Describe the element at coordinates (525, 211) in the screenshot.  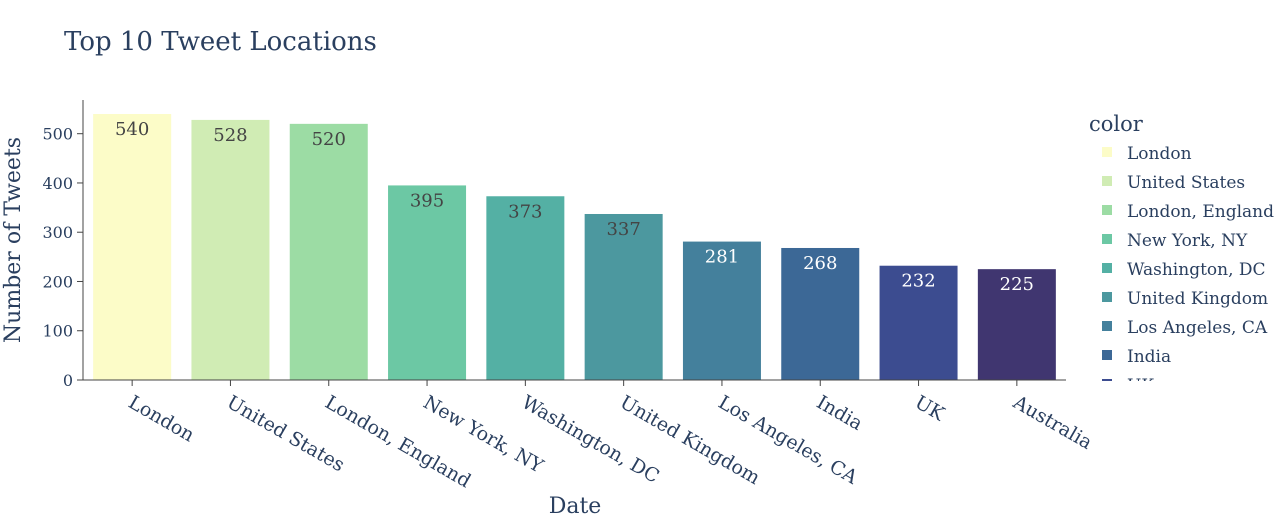
I see `bar-value-label: 373` at that location.